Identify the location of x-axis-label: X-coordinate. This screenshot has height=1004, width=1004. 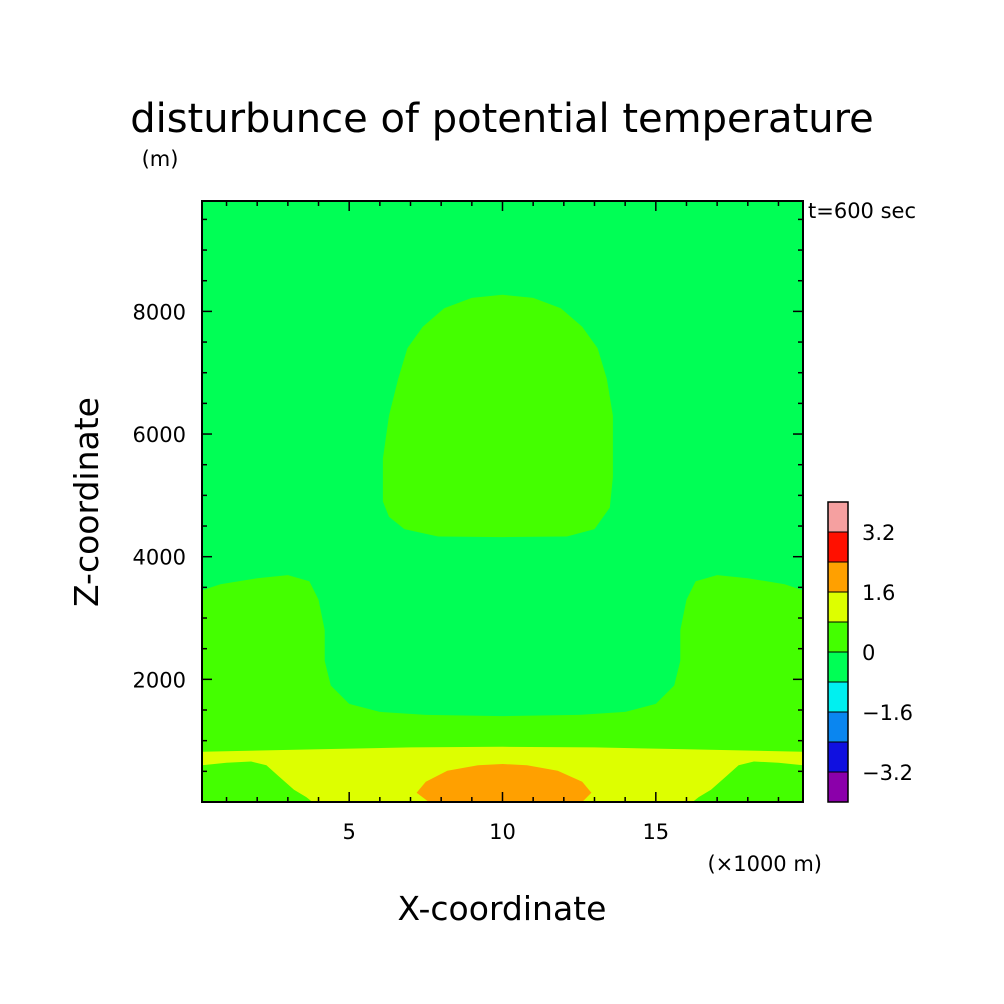
(502, 908).